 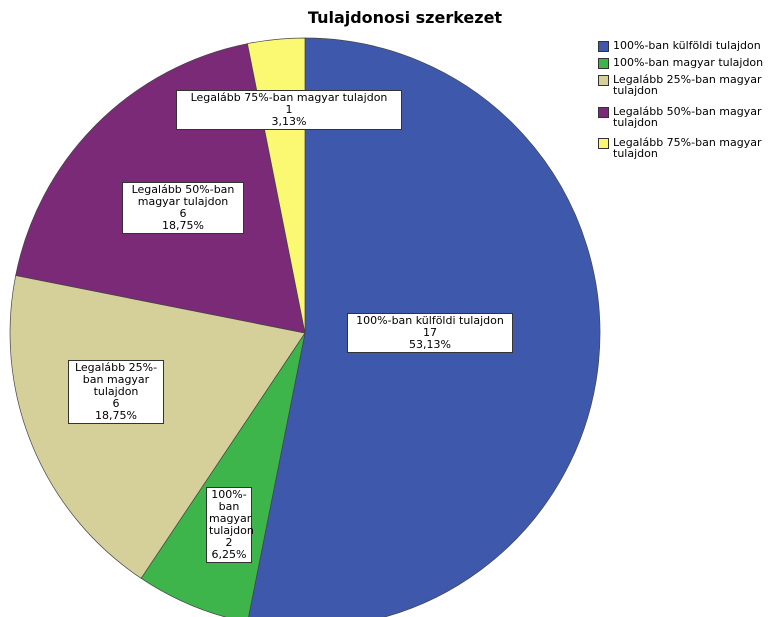 What do you see at coordinates (405, 17) in the screenshot?
I see `chart-title: Tulajdonosi szerkezet` at bounding box center [405, 17].